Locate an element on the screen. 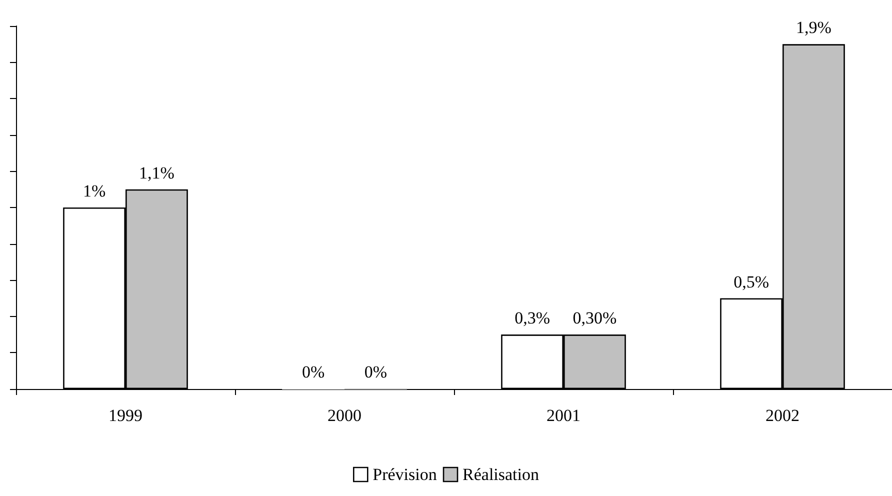 The image size is (892, 496). data-label: 0,30% is located at coordinates (594, 318).